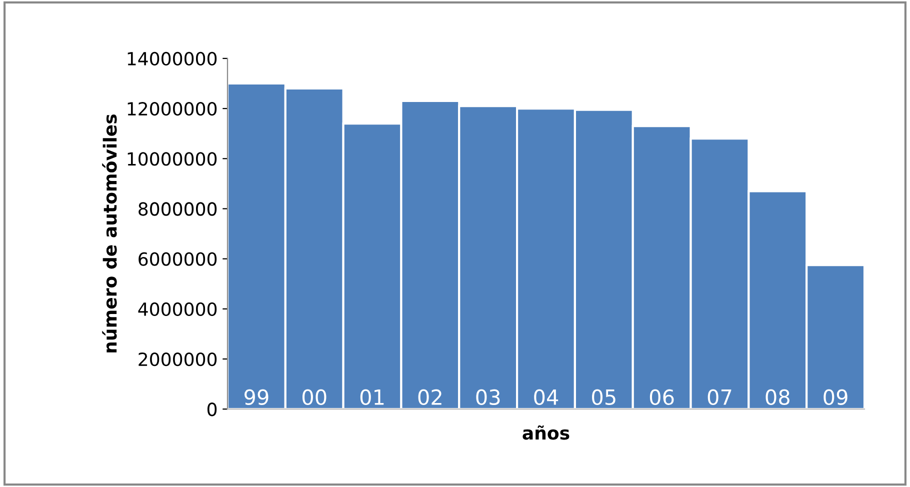  I want to click on x-tick-label: 02, so click(430, 397).